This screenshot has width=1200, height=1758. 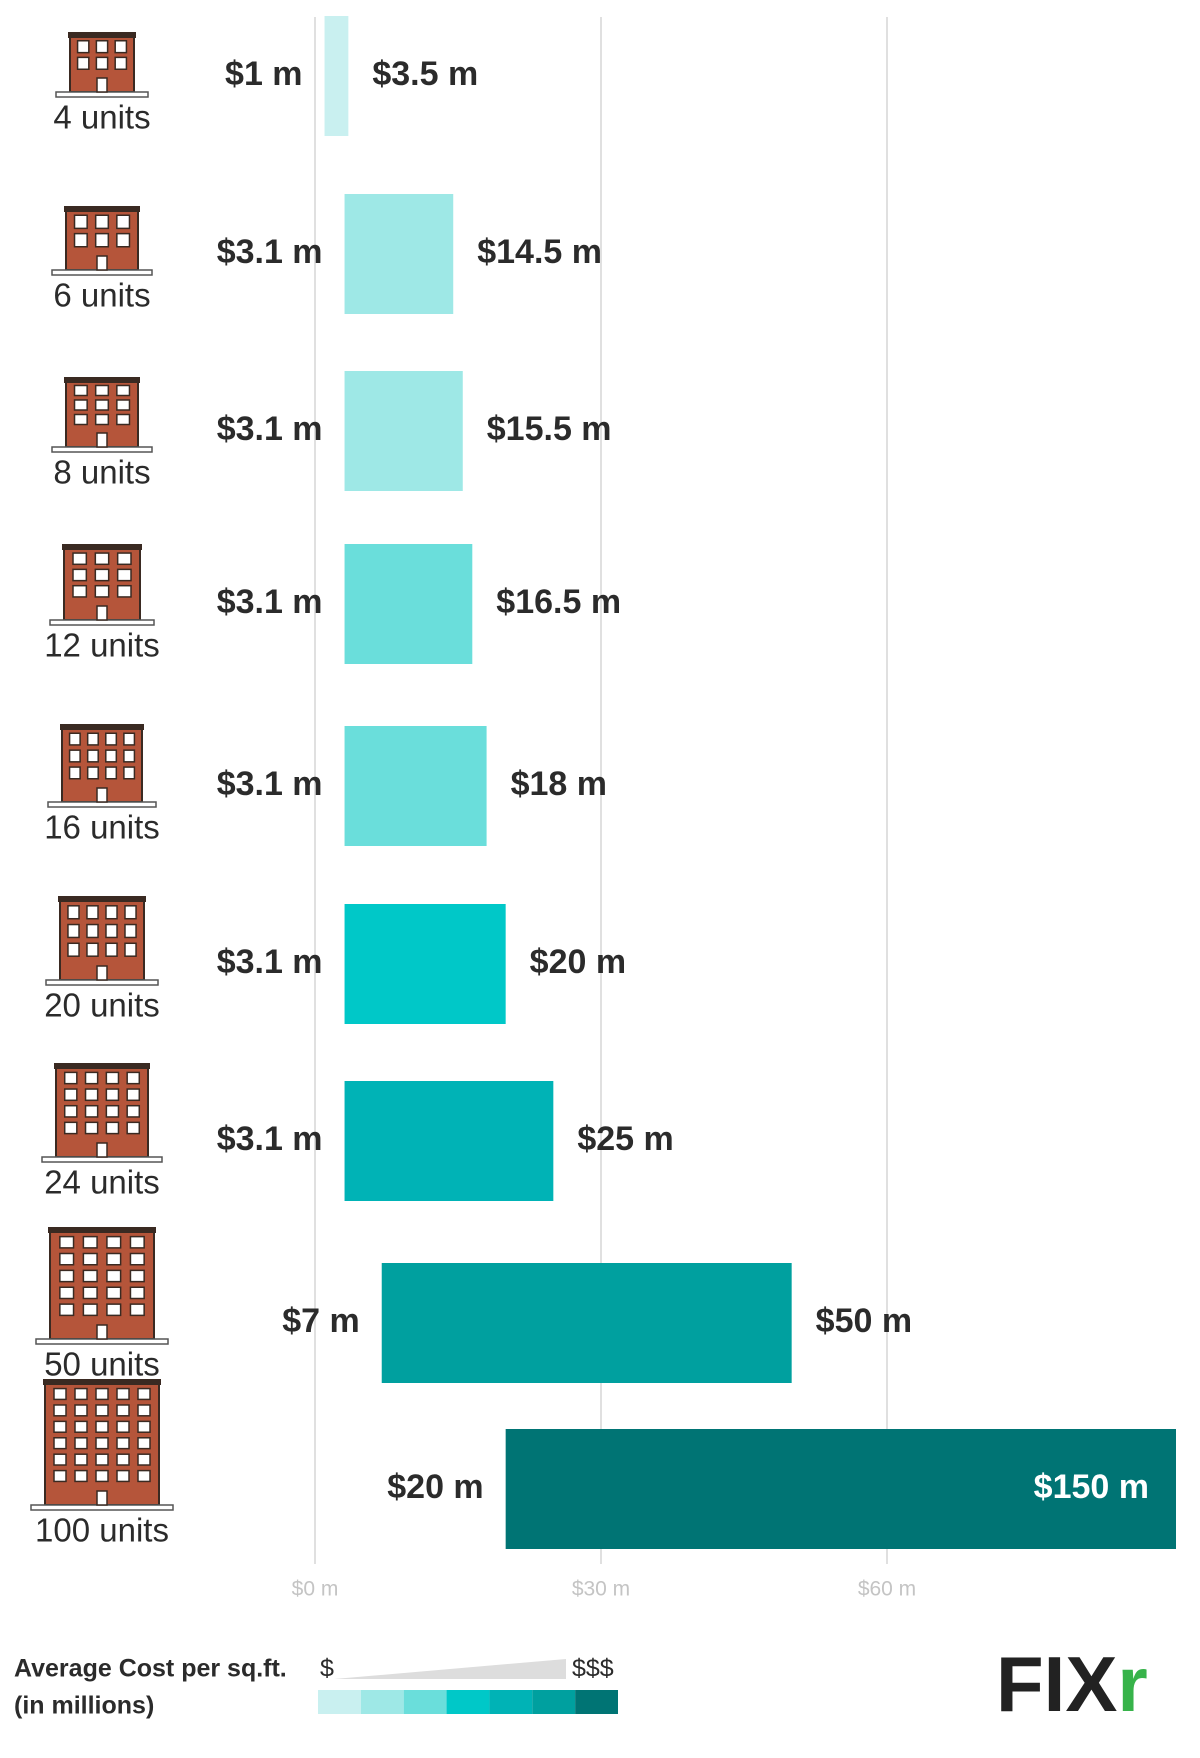 I want to click on building-wall, so click(x=102, y=1285).